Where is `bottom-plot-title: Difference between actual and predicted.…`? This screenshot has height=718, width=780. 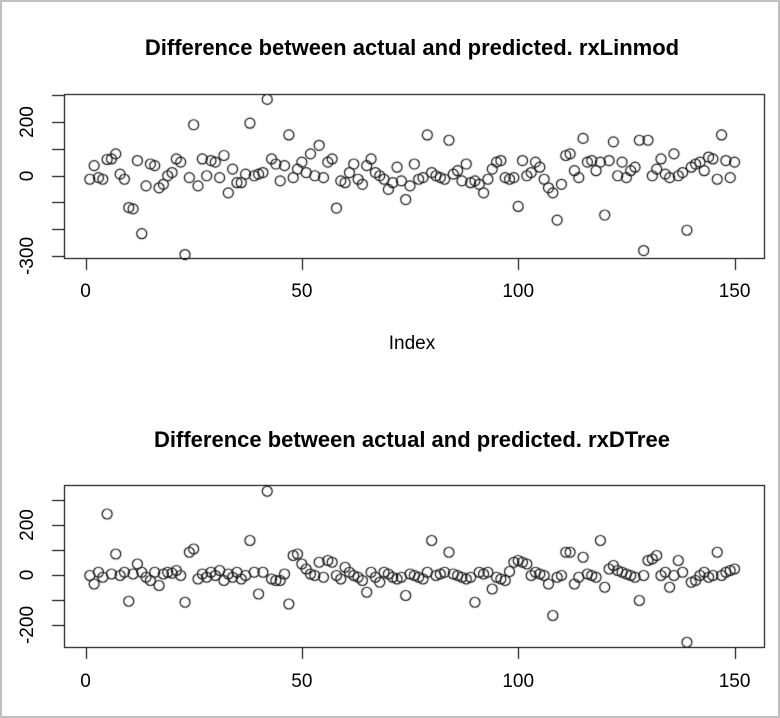 bottom-plot-title: Difference between actual and predicted.… is located at coordinates (412, 439).